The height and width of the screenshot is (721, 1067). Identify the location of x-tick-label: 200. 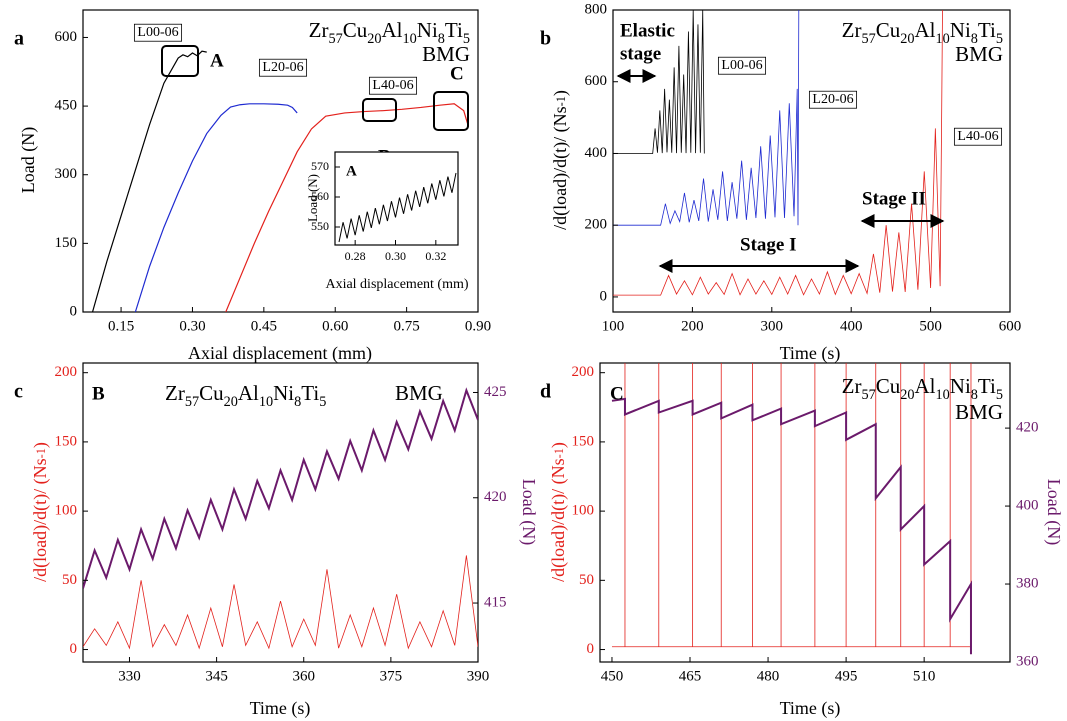
(692, 326).